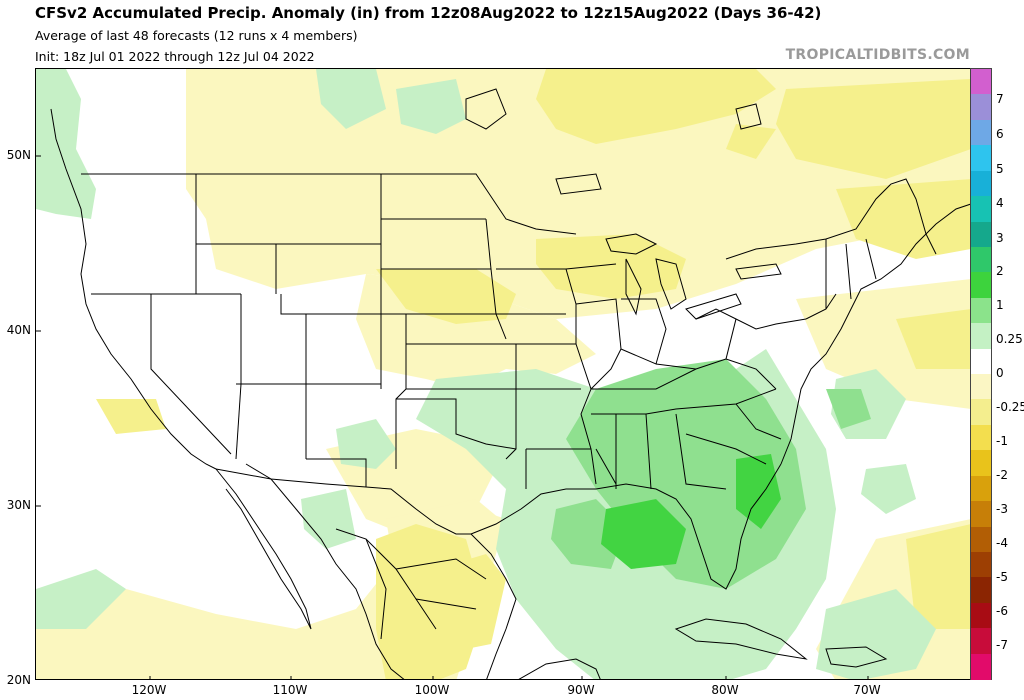  I want to click on colorbar-label: -4, so click(1002, 543).